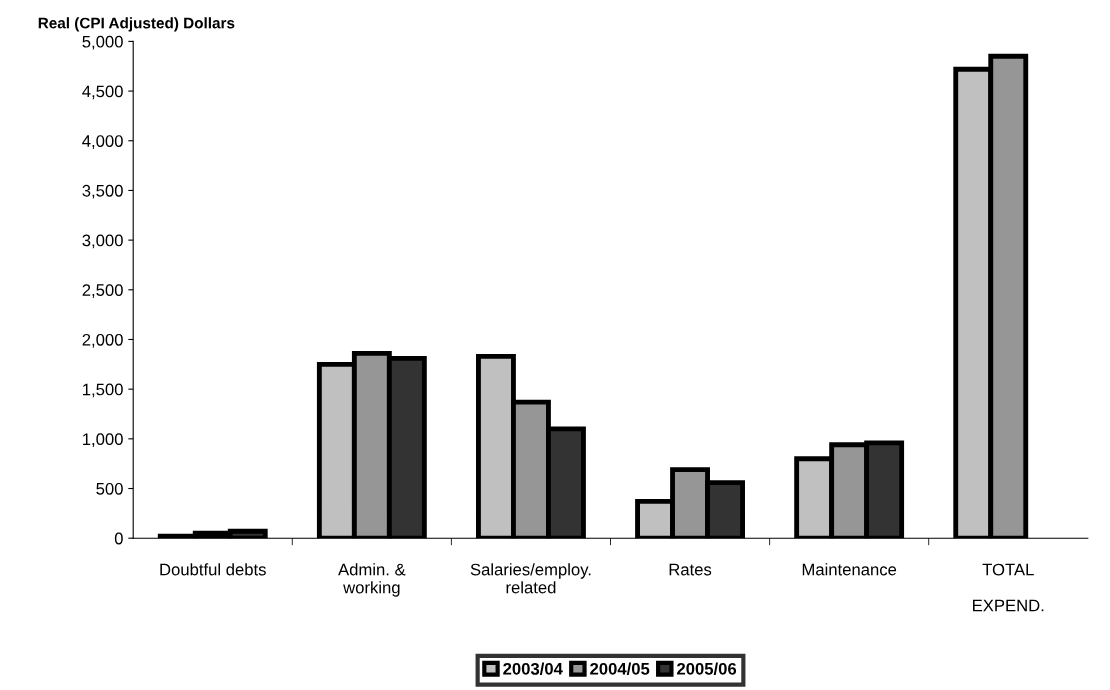 The image size is (1110, 690). I want to click on legend-label: 2005/06, so click(707, 668).